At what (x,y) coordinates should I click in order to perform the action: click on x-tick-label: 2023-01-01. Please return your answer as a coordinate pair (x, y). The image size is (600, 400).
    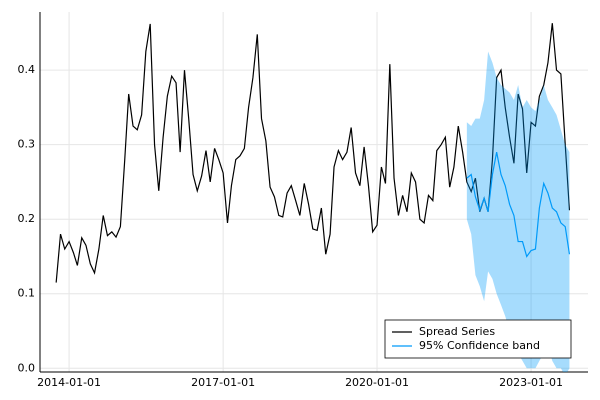
    Looking at the image, I should click on (531, 382).